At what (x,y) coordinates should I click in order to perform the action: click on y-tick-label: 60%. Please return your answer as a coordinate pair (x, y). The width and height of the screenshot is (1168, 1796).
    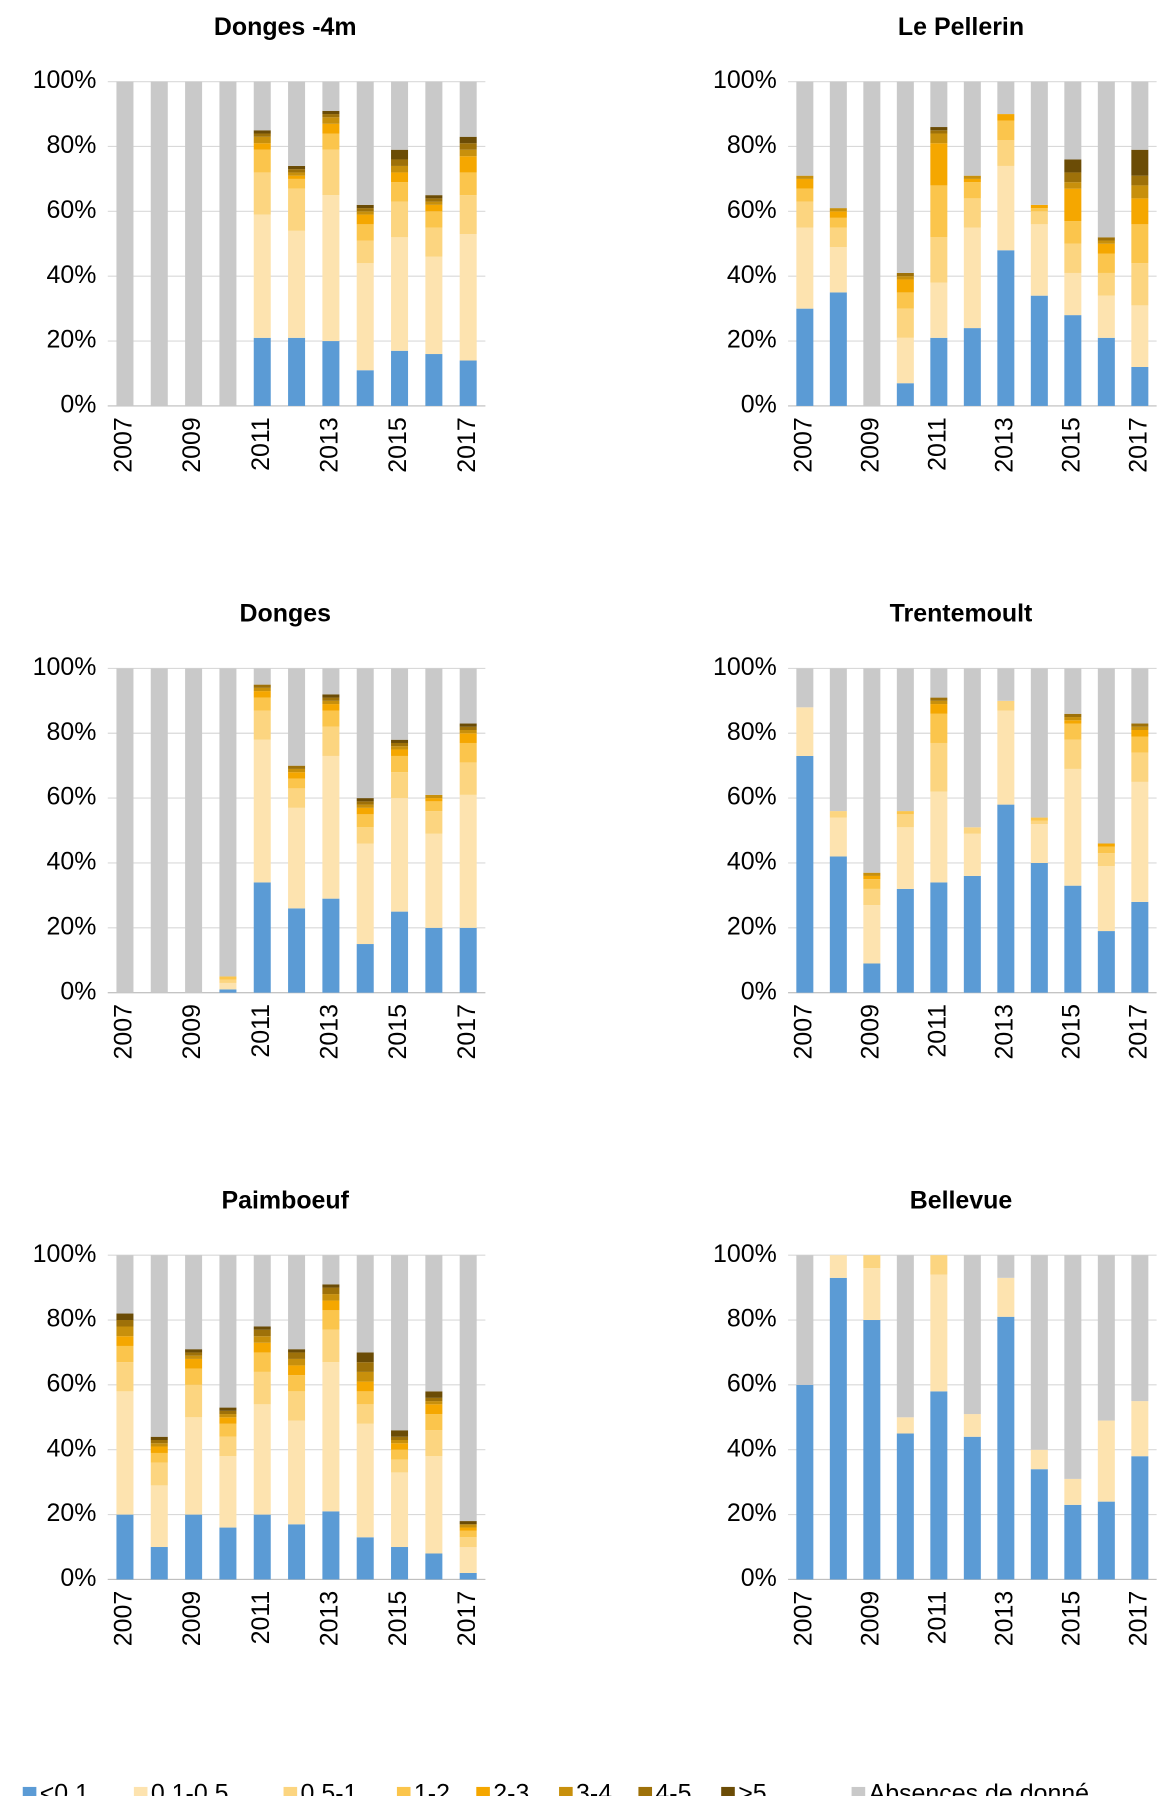
    Looking at the image, I should click on (72, 797).